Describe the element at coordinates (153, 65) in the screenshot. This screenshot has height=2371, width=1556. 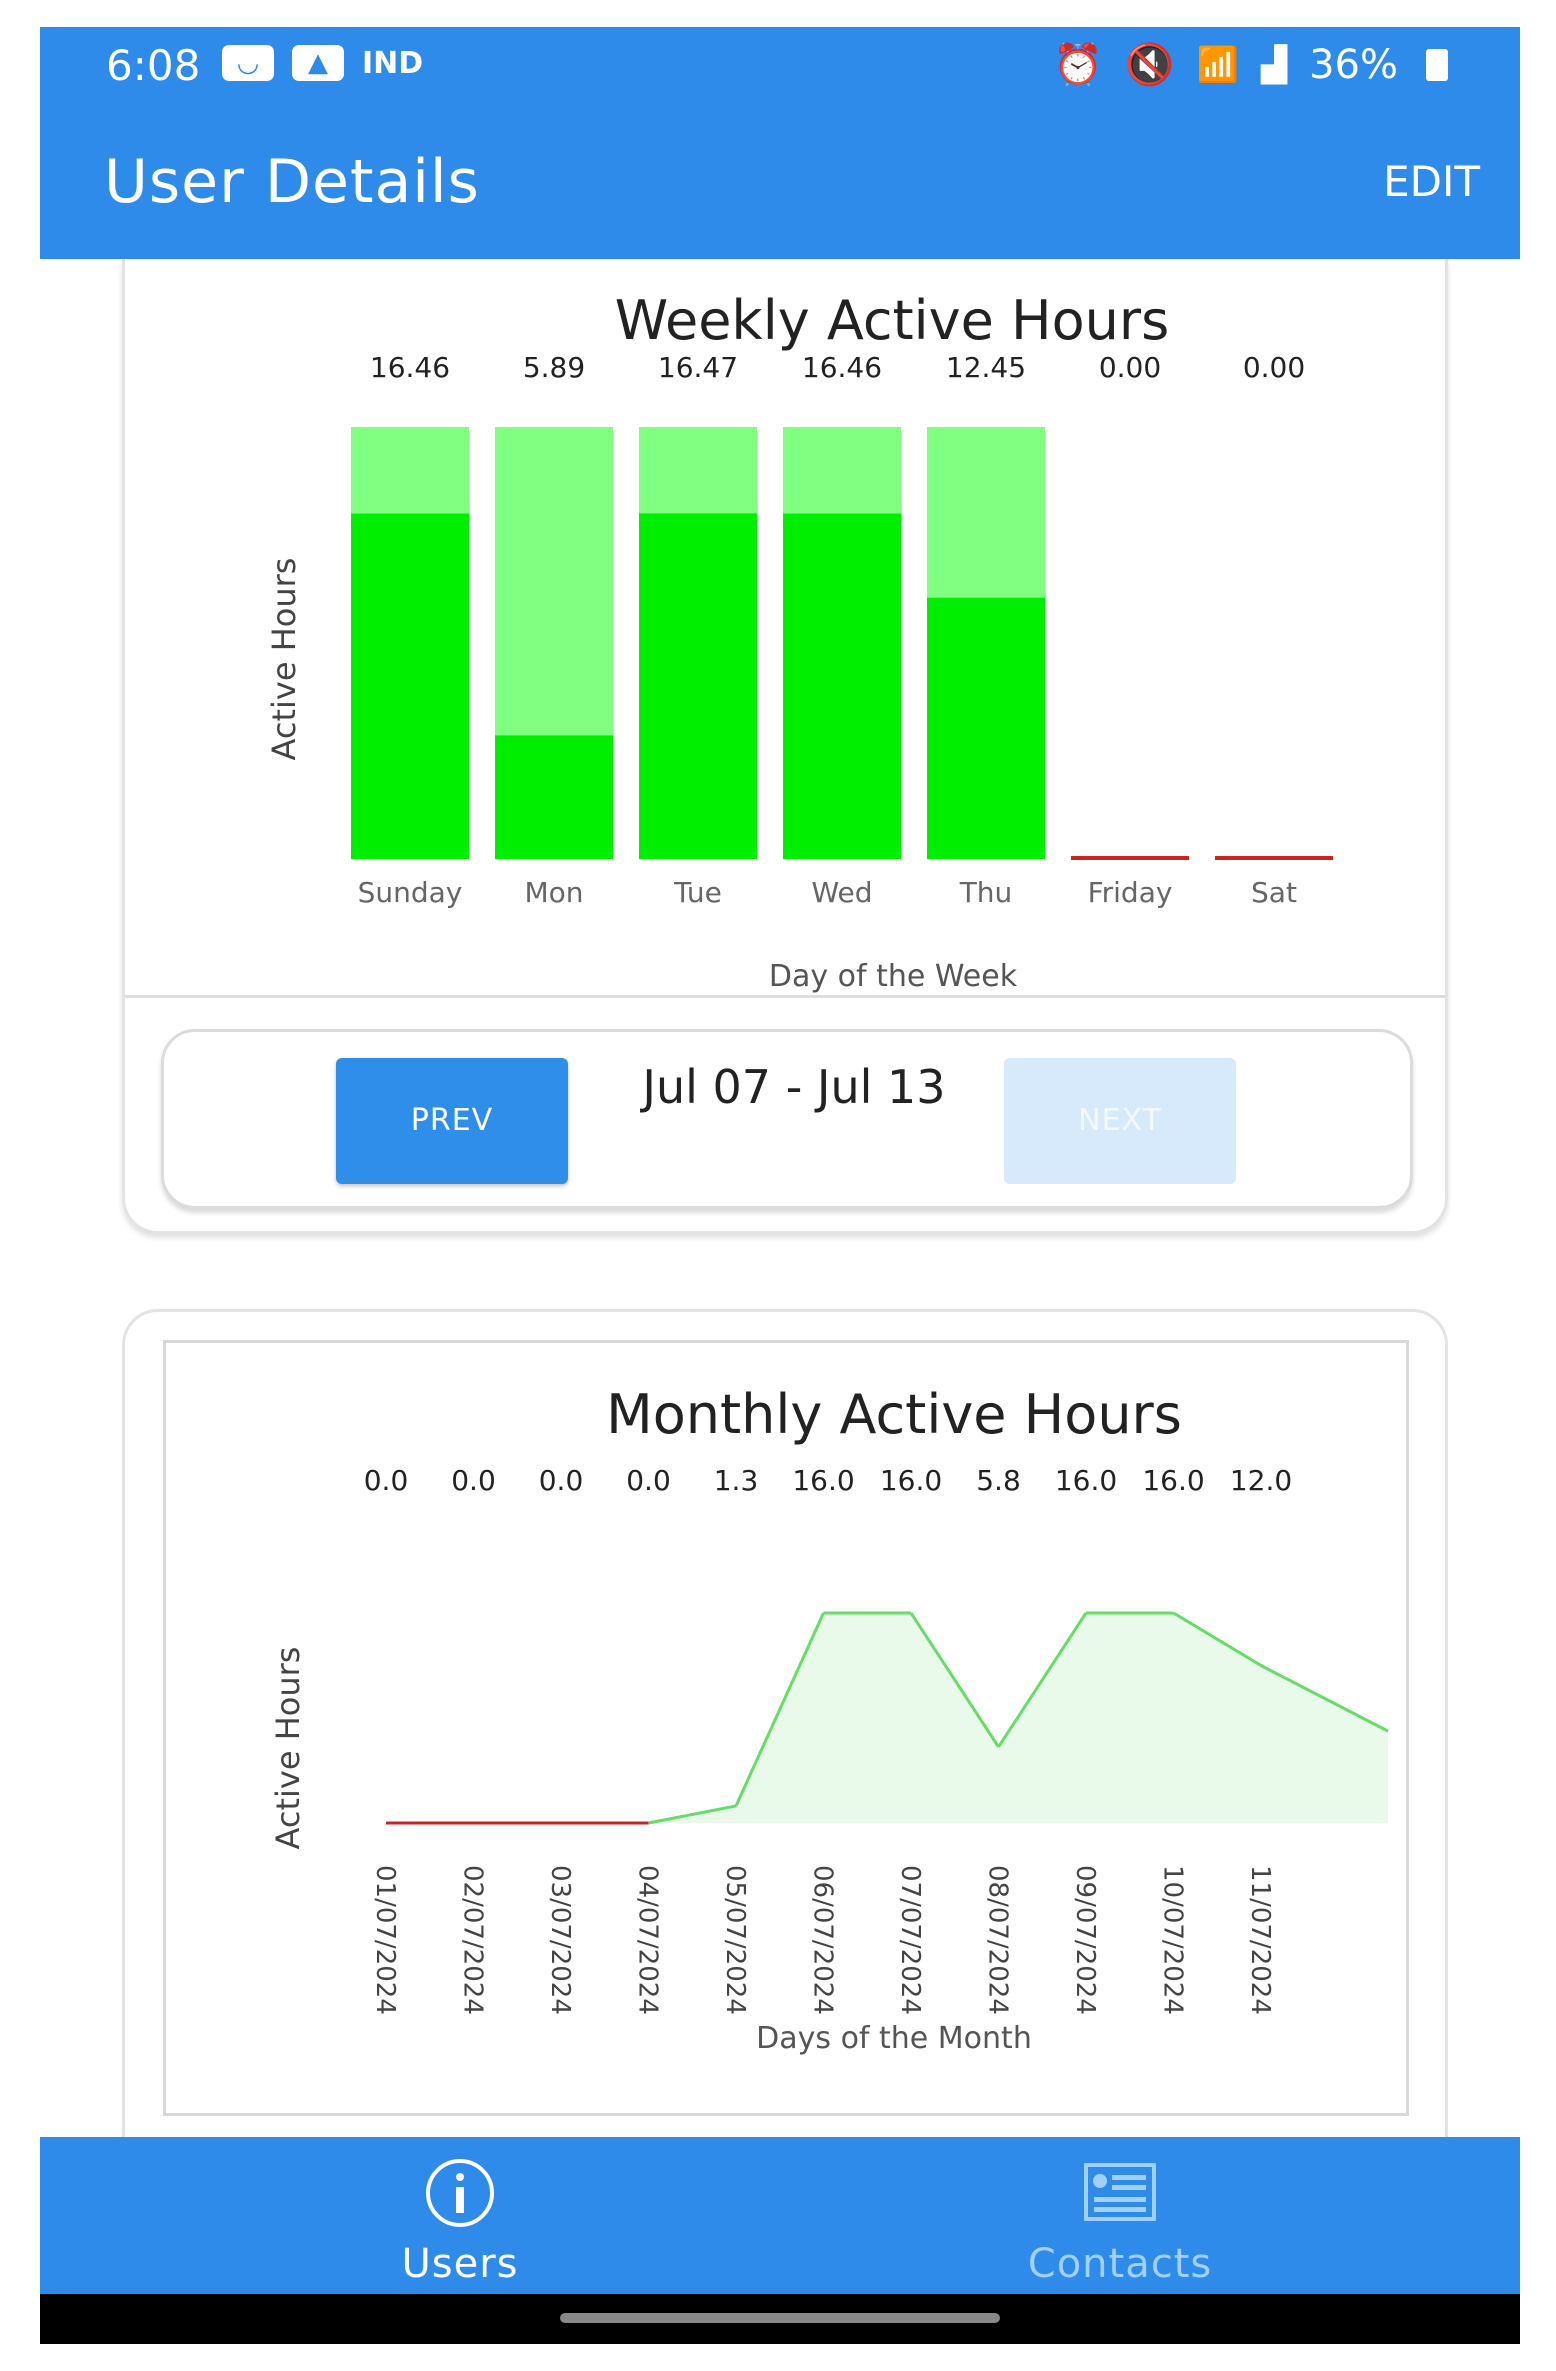
I see `status-time: 6:08` at that location.